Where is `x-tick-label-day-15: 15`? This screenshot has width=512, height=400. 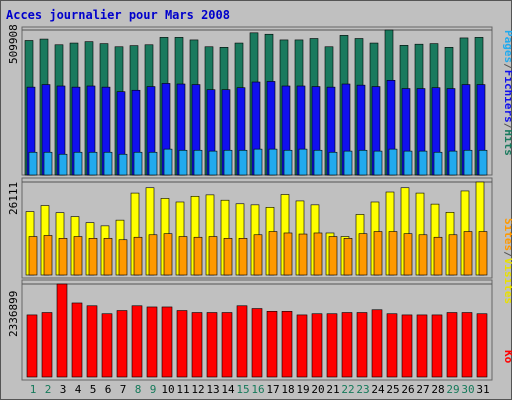 x-tick-label-day-15: 15 is located at coordinates (242, 389).